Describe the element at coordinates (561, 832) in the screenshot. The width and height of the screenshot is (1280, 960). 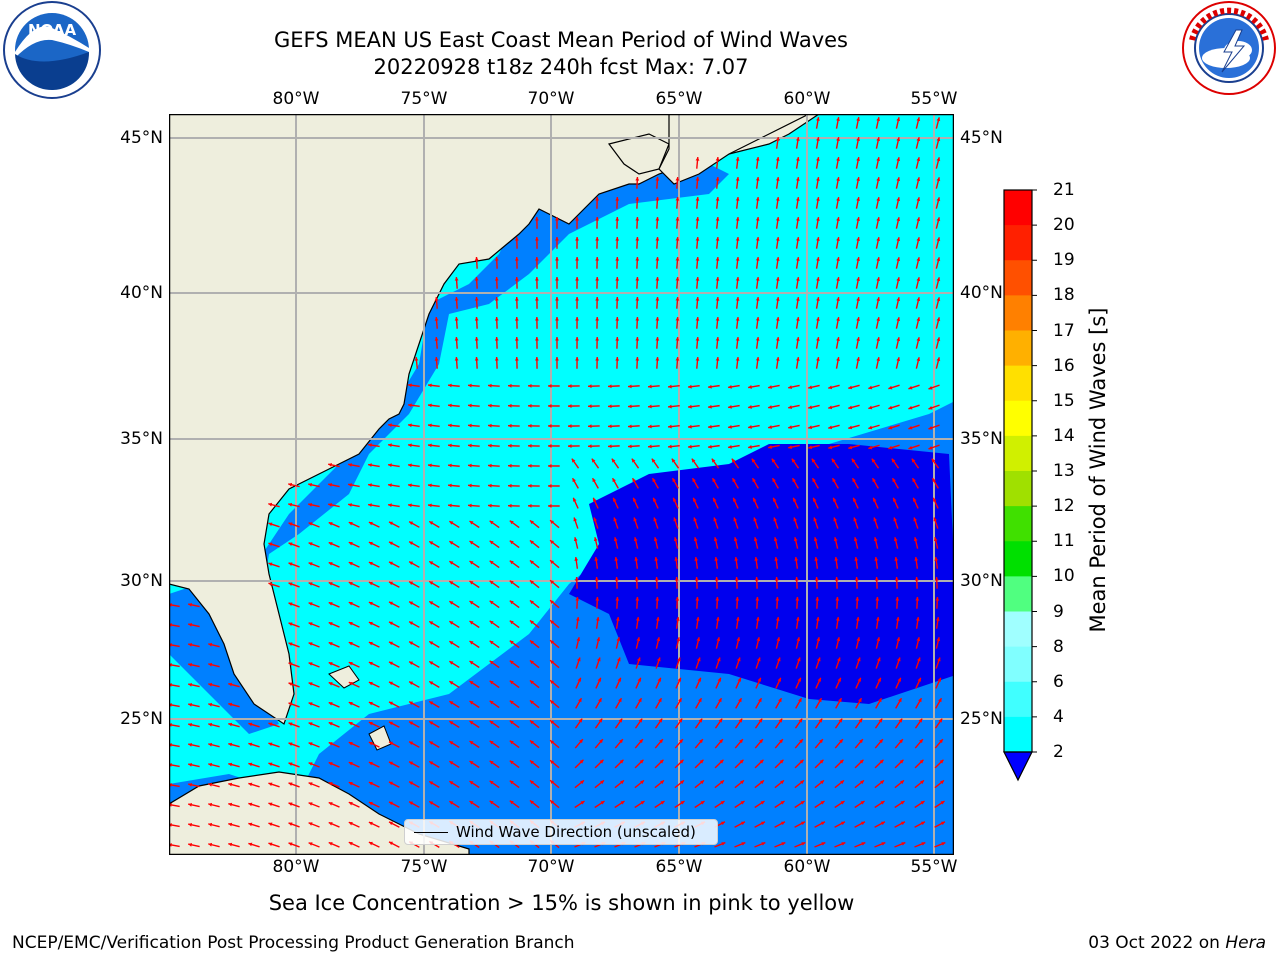
I see `arrow-legend: Wind Wave Direction (unscaled)` at that location.